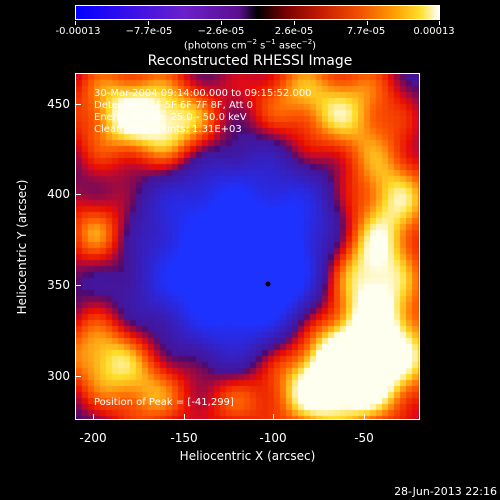 The height and width of the screenshot is (500, 500). Describe the element at coordinates (22, 247) in the screenshot. I see `y-axis-label: Heliocentric Y (arcsec)` at that location.